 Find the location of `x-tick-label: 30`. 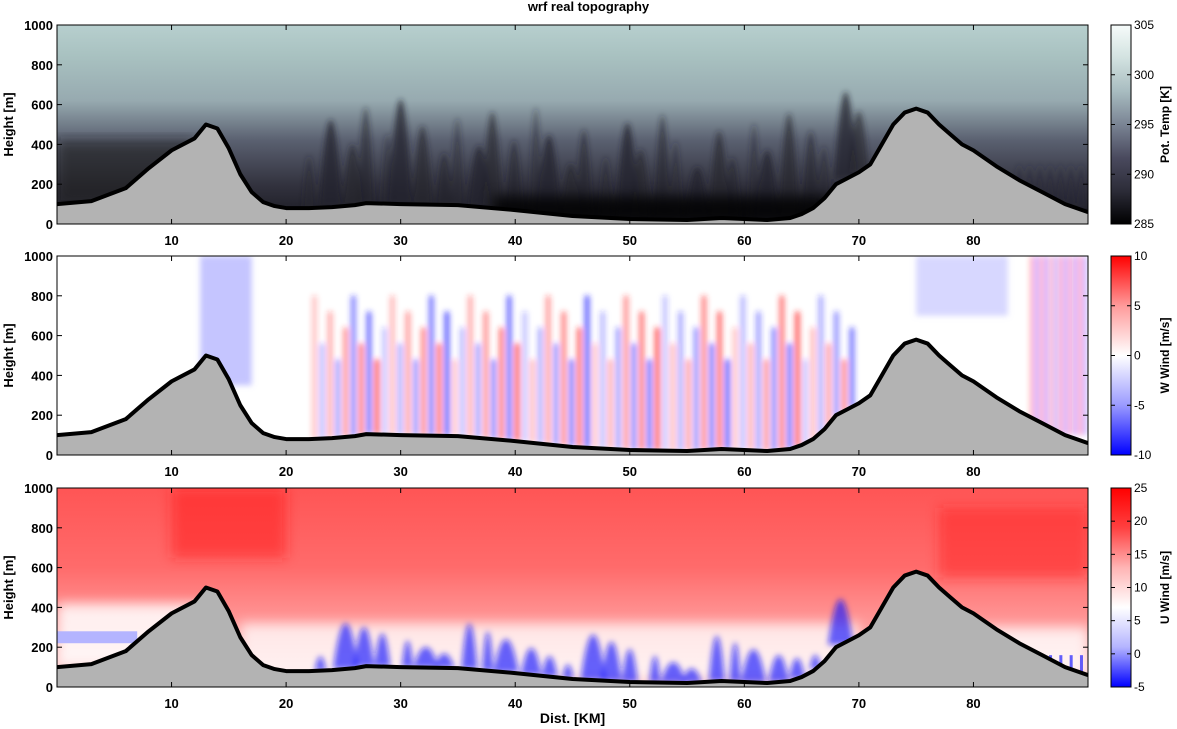

x-tick-label: 30 is located at coordinates (400, 703).